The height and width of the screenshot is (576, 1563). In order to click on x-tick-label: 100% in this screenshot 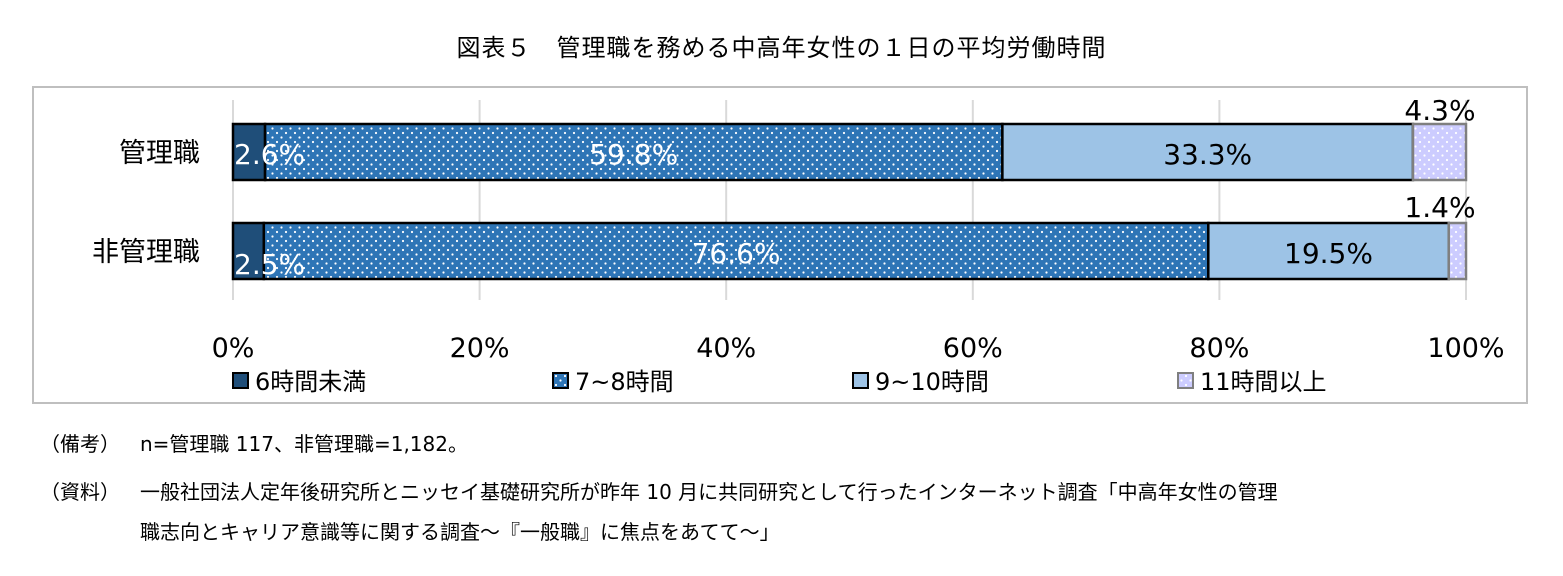, I will do `click(1465, 348)`.